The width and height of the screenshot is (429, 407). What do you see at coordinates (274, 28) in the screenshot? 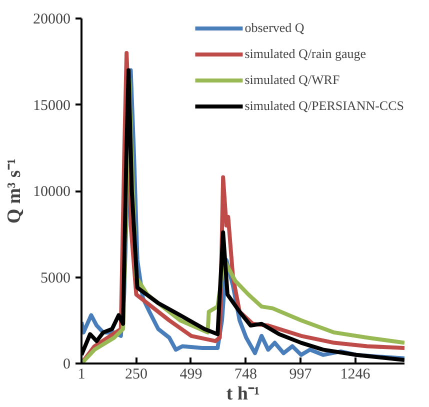
I see `legend-label: observed Q` at bounding box center [274, 28].